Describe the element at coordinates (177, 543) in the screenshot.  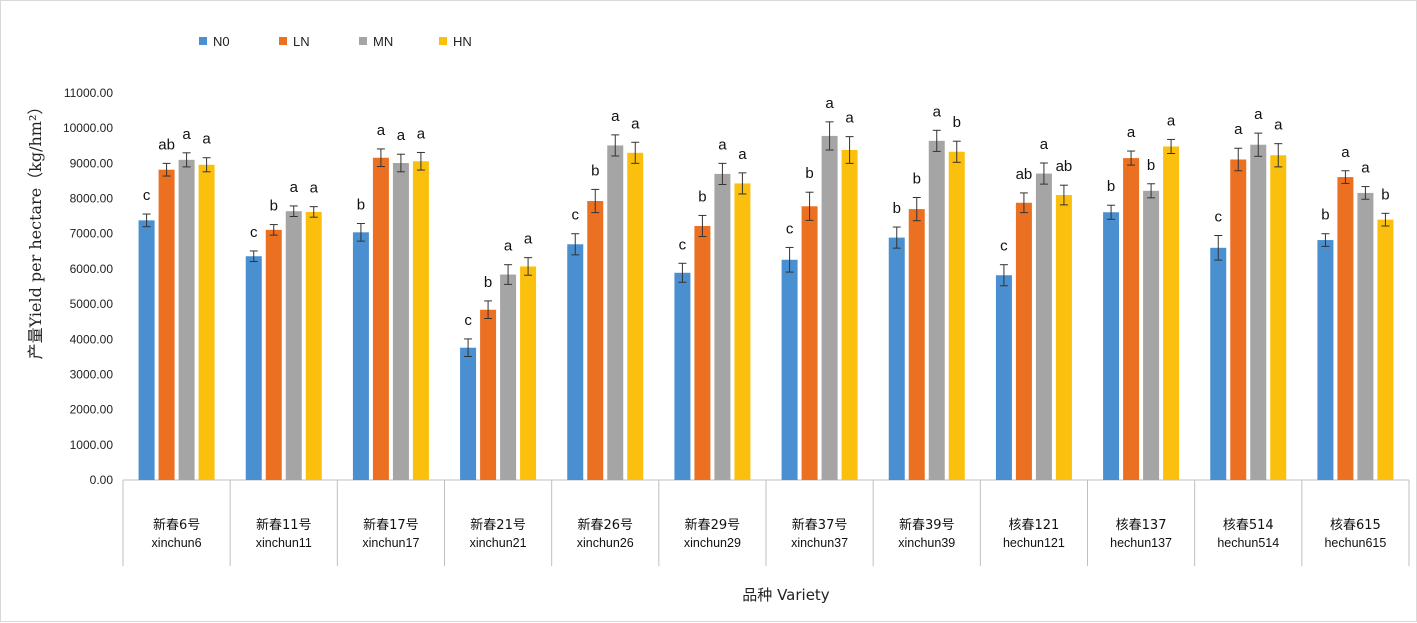
I see `category-label-en: xinchun6` at that location.